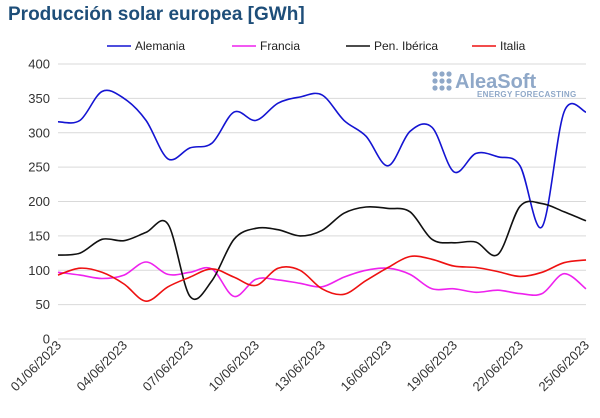 Image resolution: width=600 pixels, height=418 pixels. What do you see at coordinates (39, 132) in the screenshot?
I see `y-tick-label: 300` at bounding box center [39, 132].